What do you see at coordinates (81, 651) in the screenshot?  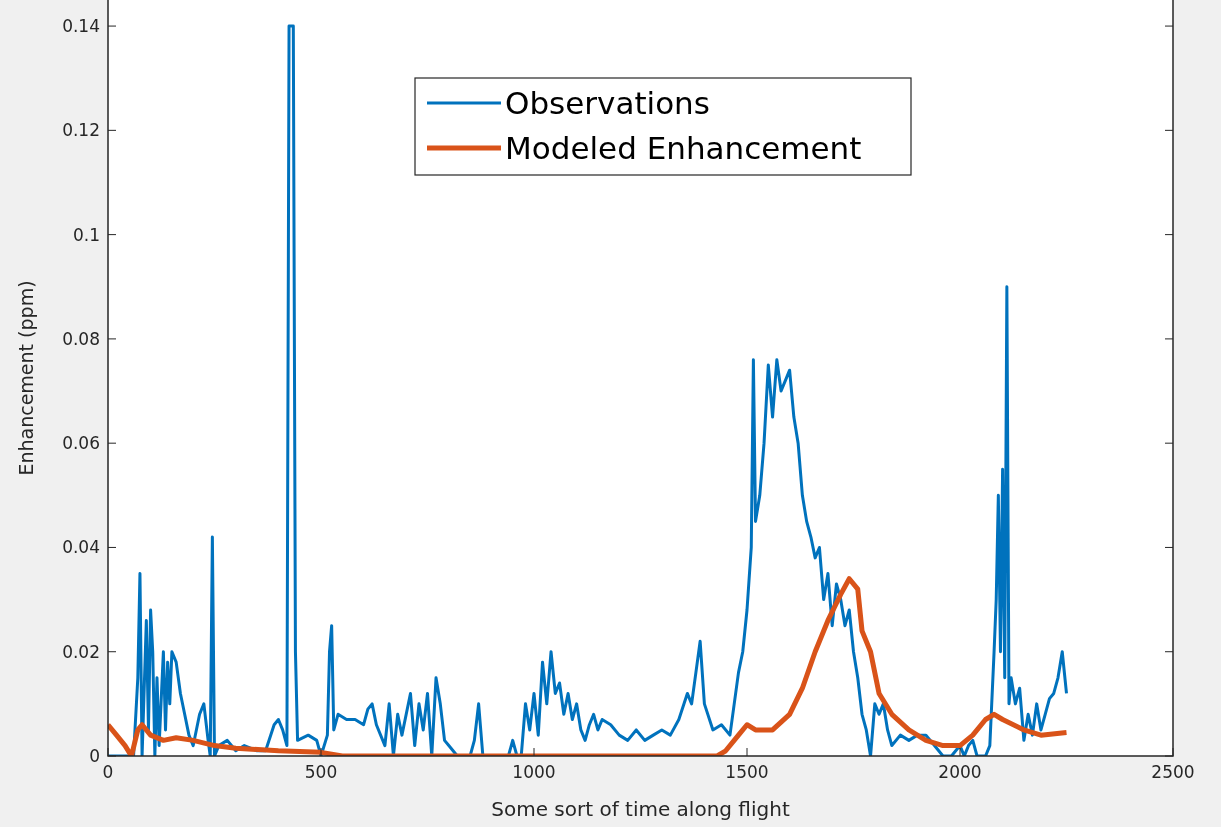 I see `y-tick-label: 0.02` at bounding box center [81, 651].